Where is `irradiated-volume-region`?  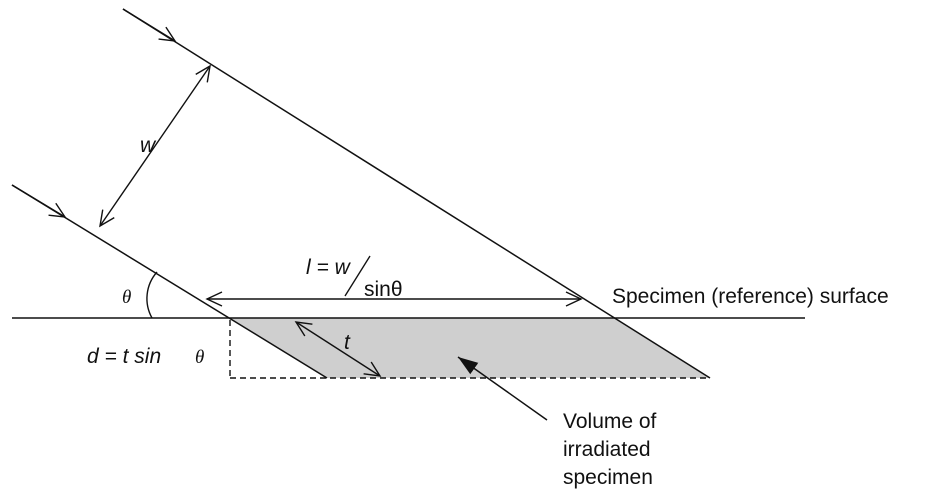 irradiated-volume-region is located at coordinates (470, 348).